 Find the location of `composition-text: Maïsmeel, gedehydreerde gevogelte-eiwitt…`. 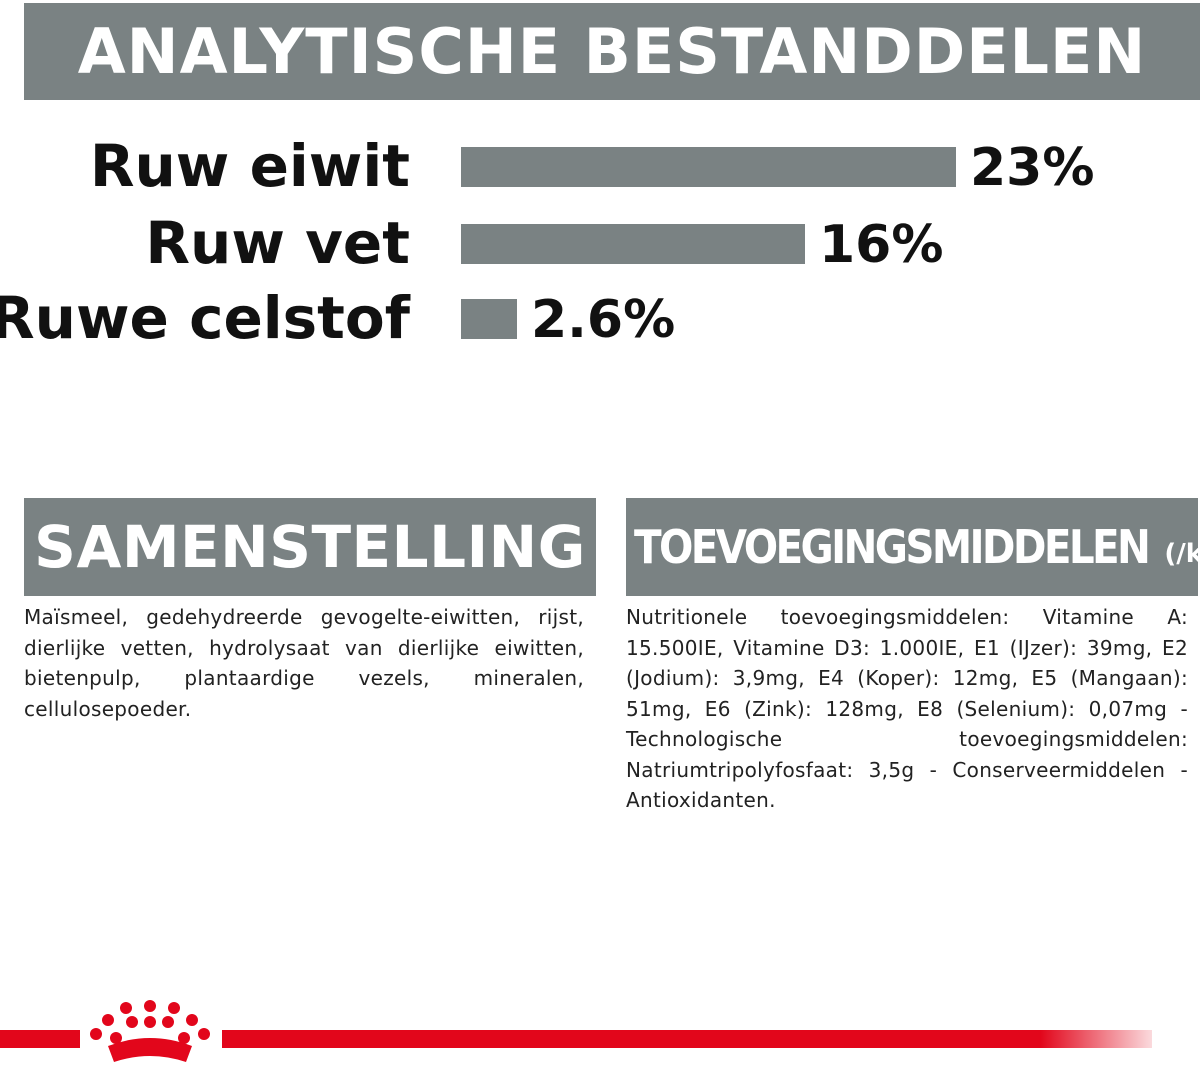

composition-text: Maïsmeel, gedehydreerde gevogelte-eiwitt… is located at coordinates (304, 663).